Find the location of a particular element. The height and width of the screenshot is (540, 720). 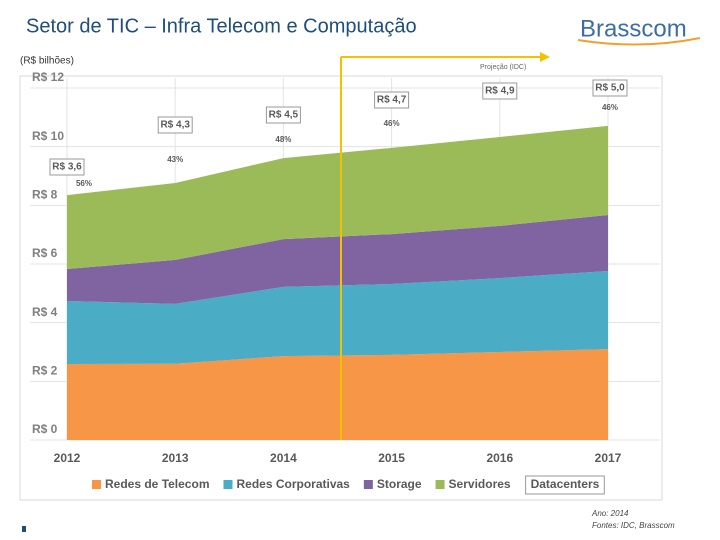

legend-label: Datacenters is located at coordinates (565, 484).